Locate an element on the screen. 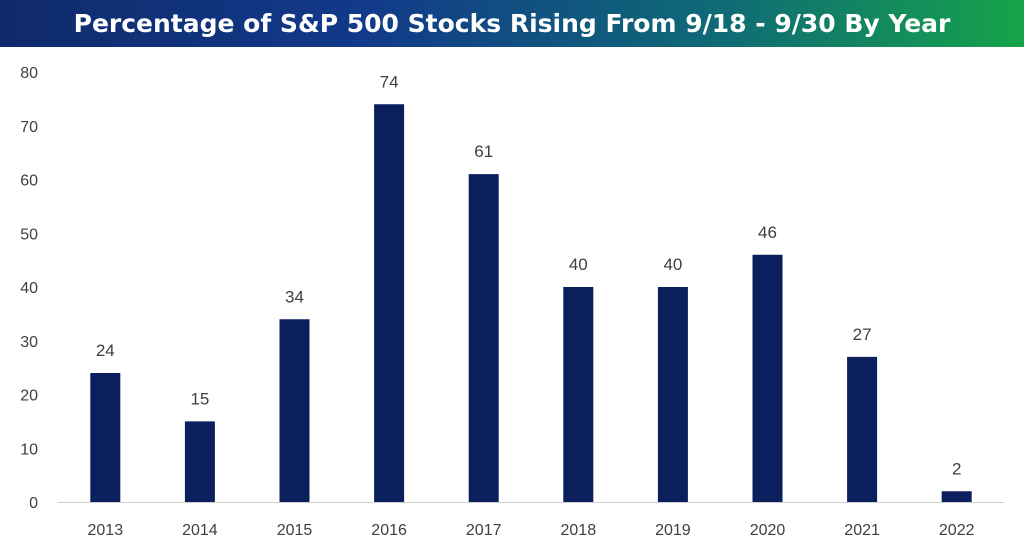 This screenshot has width=1024, height=550. y-tick-label: 0 is located at coordinates (33, 503).